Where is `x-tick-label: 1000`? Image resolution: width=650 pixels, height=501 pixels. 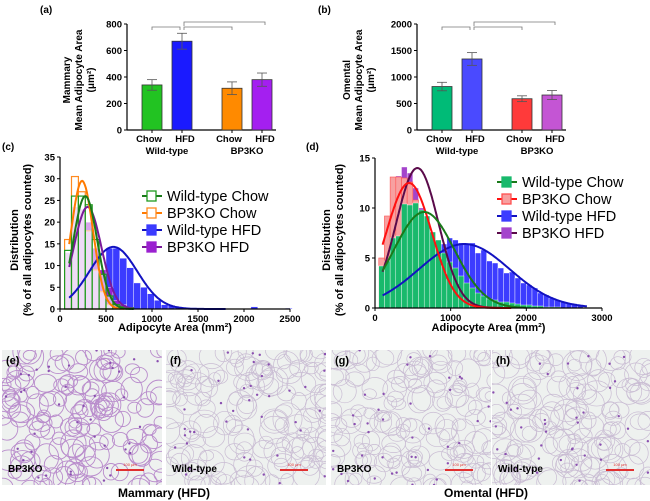
x-tick-label: 1000 is located at coordinates (450, 318).